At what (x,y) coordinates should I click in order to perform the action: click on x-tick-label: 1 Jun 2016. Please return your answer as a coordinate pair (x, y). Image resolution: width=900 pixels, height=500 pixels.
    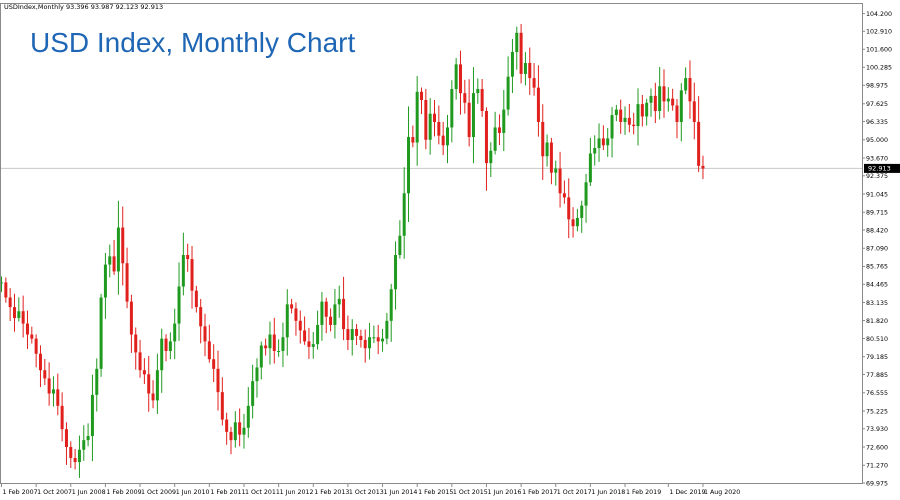
    Looking at the image, I should click on (504, 492).